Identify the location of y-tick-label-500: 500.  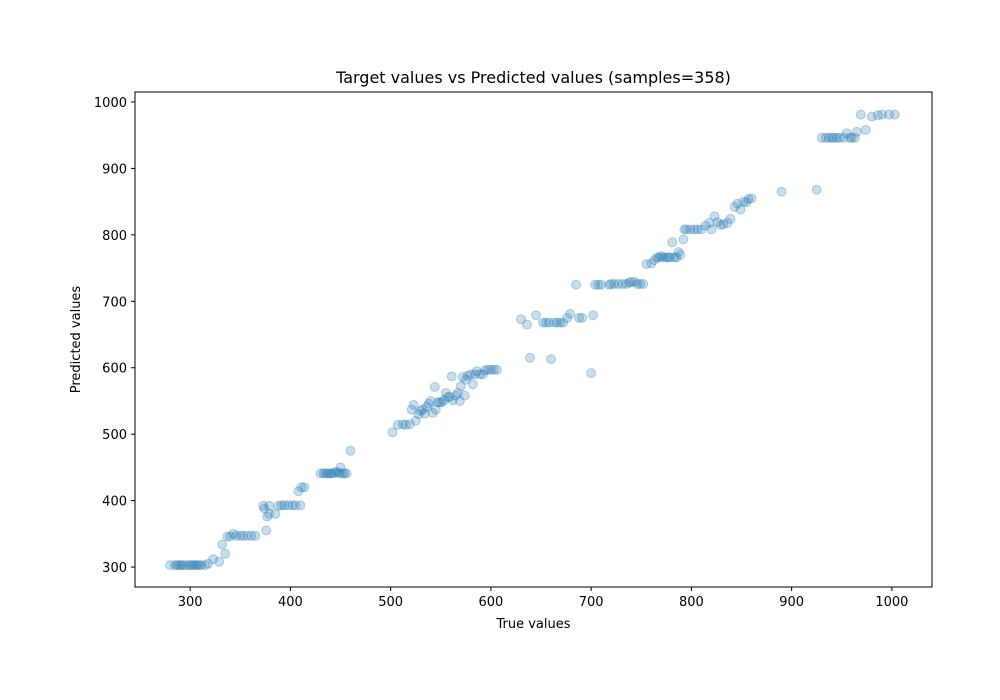
(114, 435).